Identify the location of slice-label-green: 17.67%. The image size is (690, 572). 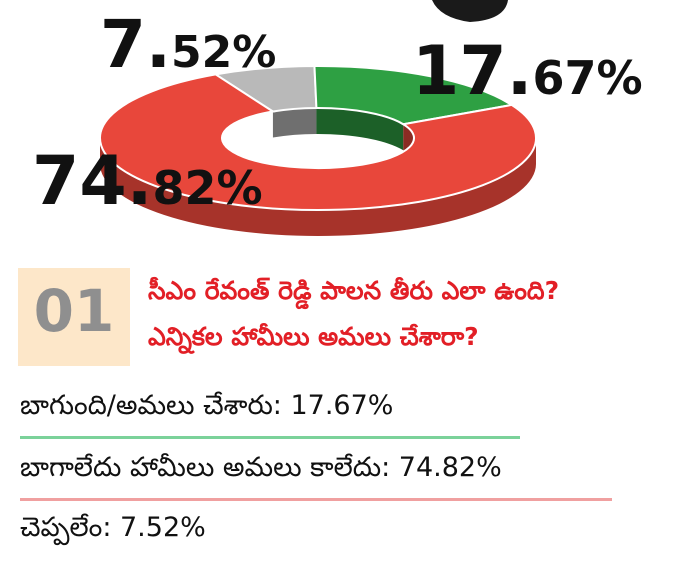
(527, 71).